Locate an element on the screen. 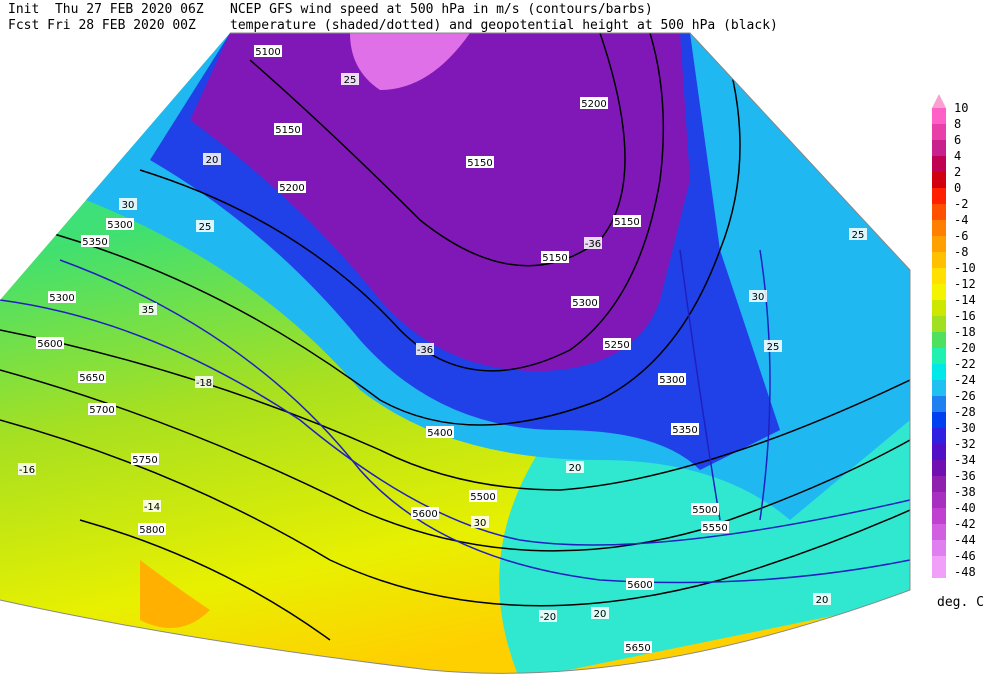 Image resolution: width=1000 pixels, height=680 pixels. colorbar-label: -16 is located at coordinates (965, 316).